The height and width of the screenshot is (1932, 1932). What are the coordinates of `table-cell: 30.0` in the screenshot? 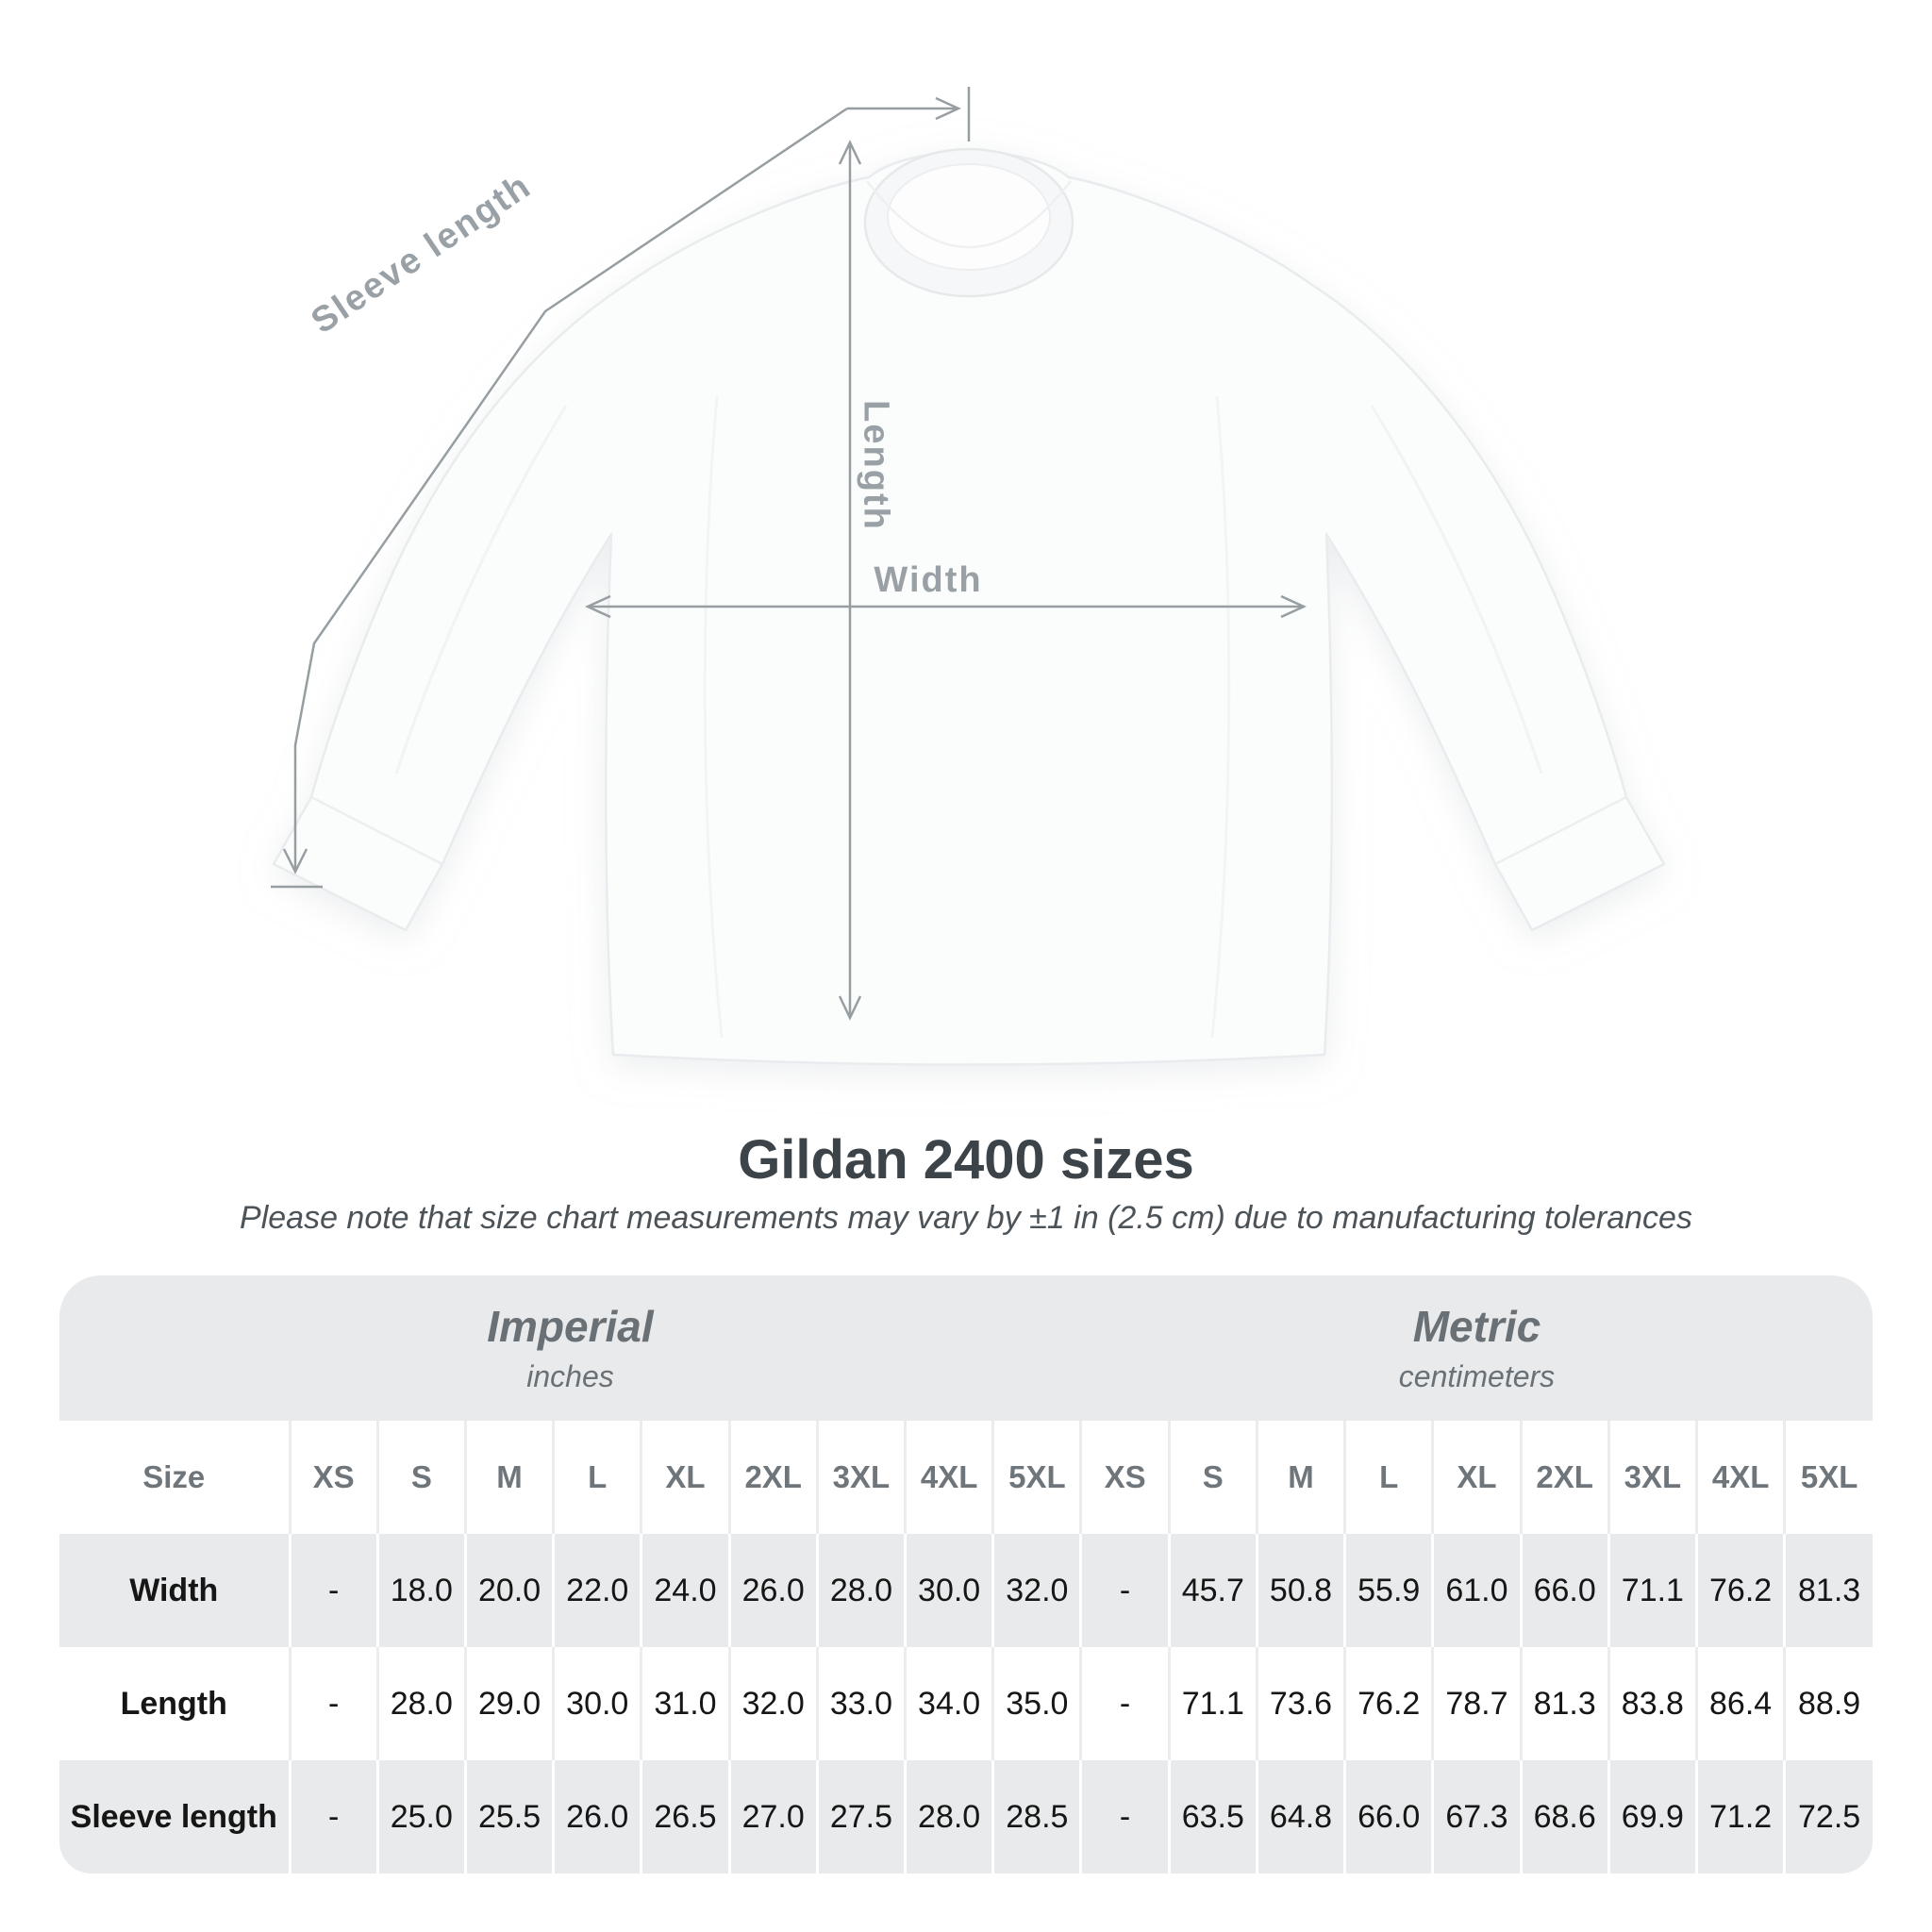 It's located at (596, 1704).